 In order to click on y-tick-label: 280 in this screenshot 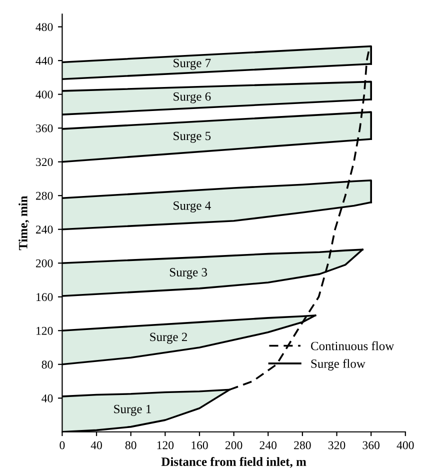, I will do `click(44, 196)`.